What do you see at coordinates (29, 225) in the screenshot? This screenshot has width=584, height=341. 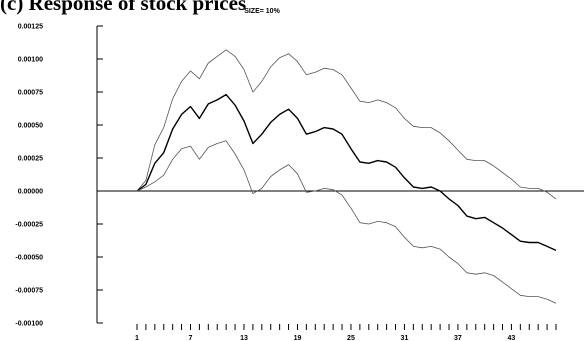 I see `y-tick-label: -0.00025` at bounding box center [29, 225].